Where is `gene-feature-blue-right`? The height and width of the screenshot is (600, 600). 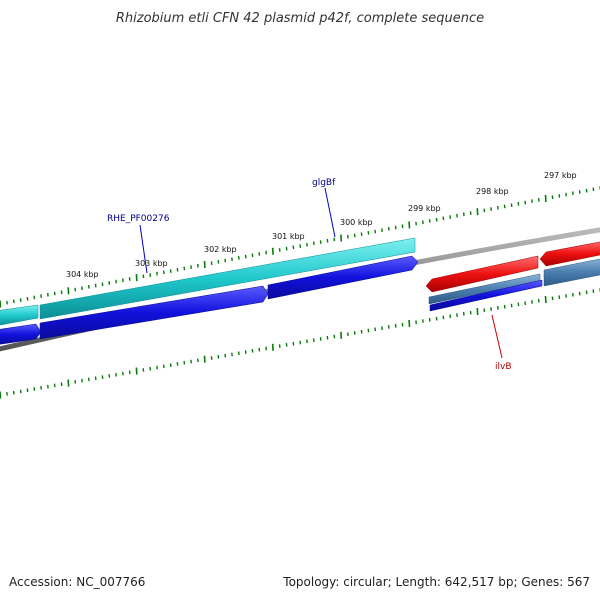
gene-feature-blue-right is located at coordinates (486, 295).